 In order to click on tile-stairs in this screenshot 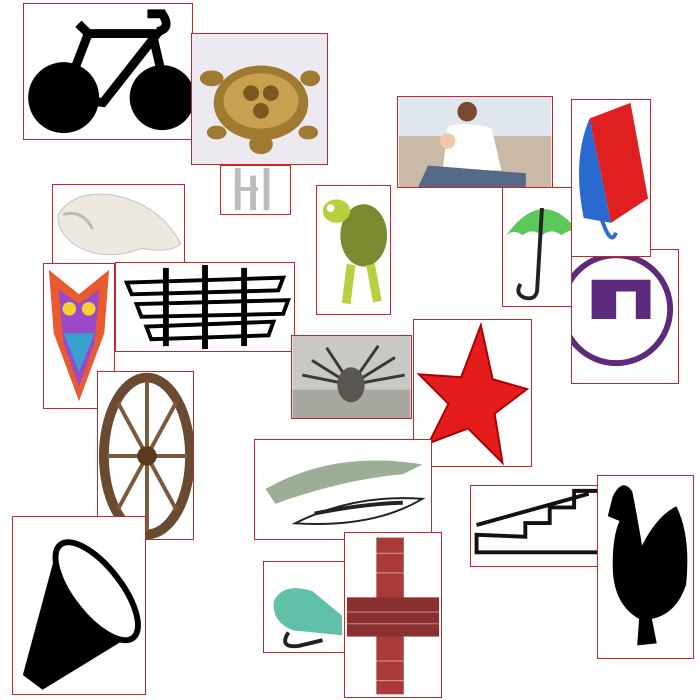, I will do `click(538, 526)`.